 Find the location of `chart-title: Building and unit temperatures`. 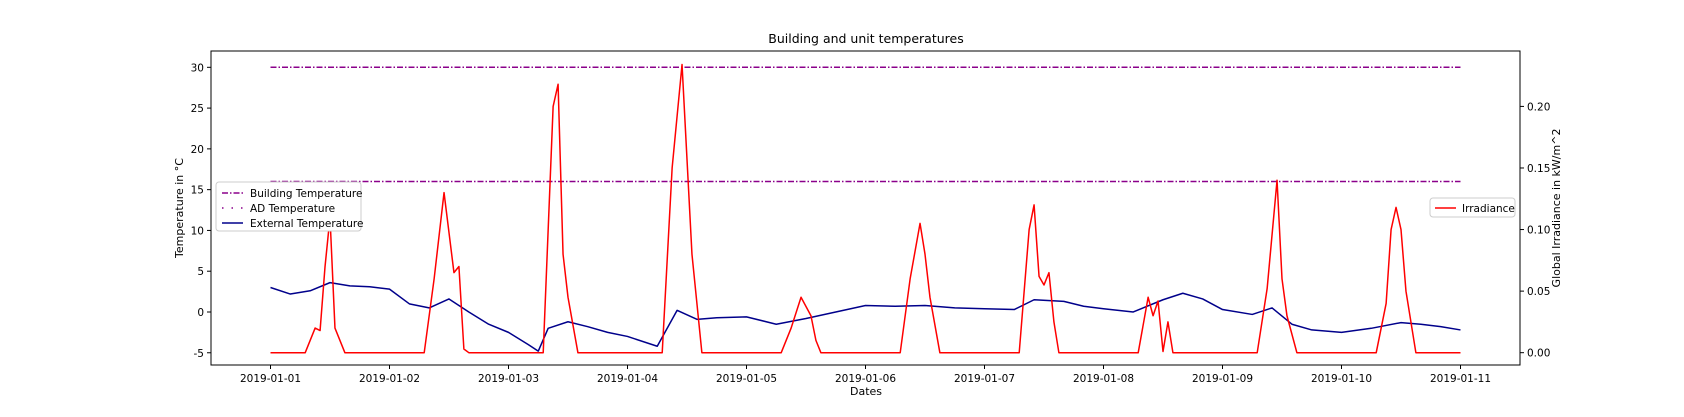

chart-title: Building and unit temperatures is located at coordinates (865, 38).